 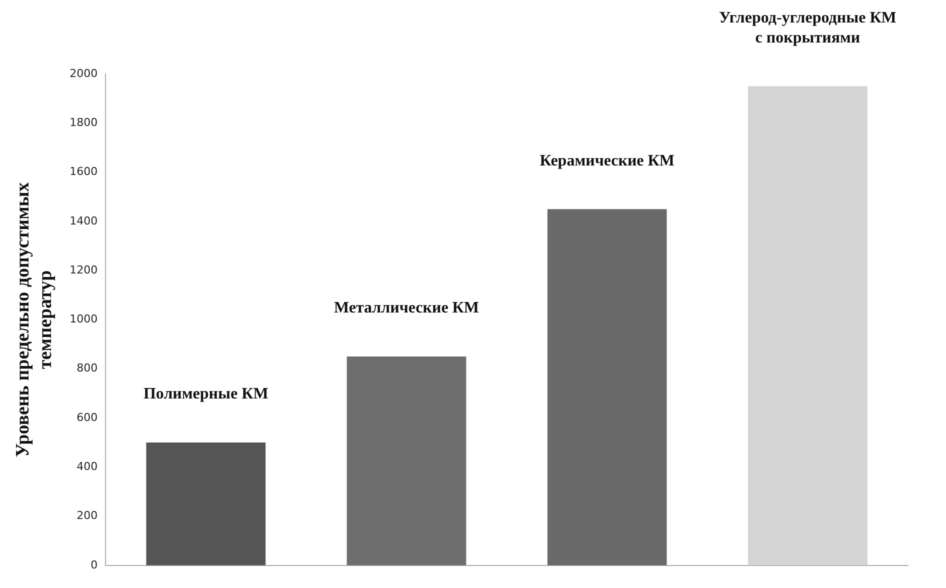 I want to click on x-tick-label: Полимерные КМ, so click(x=205, y=394).